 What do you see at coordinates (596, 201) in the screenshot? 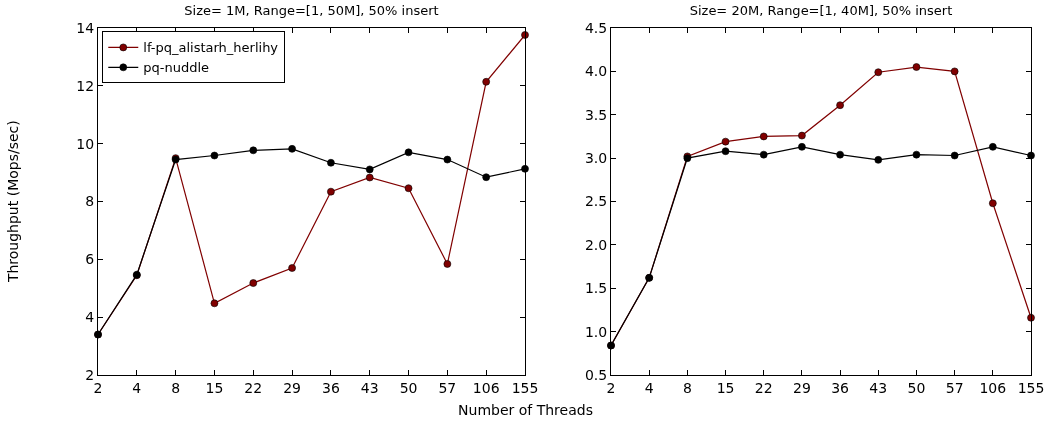
I see `y-tick-label: 2.5` at bounding box center [596, 201].